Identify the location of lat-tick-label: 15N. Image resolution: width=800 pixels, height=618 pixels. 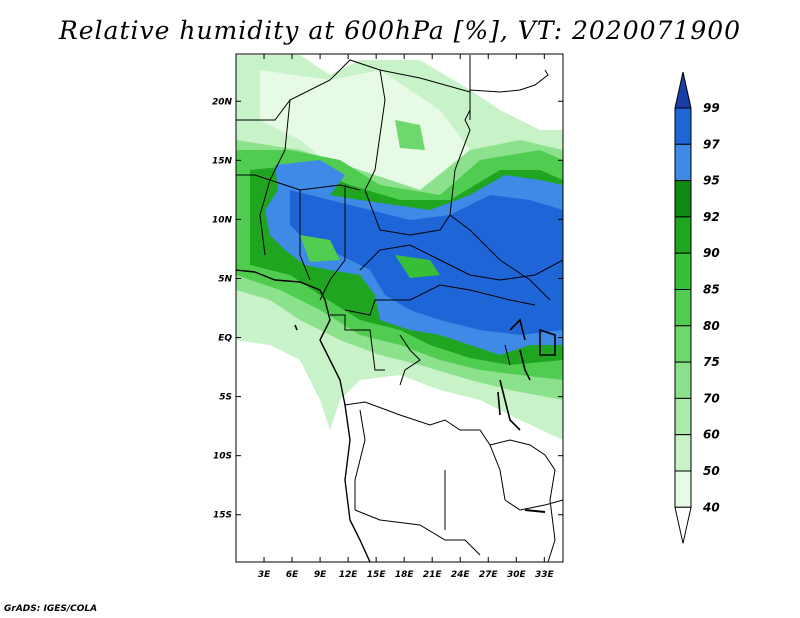
(222, 161).